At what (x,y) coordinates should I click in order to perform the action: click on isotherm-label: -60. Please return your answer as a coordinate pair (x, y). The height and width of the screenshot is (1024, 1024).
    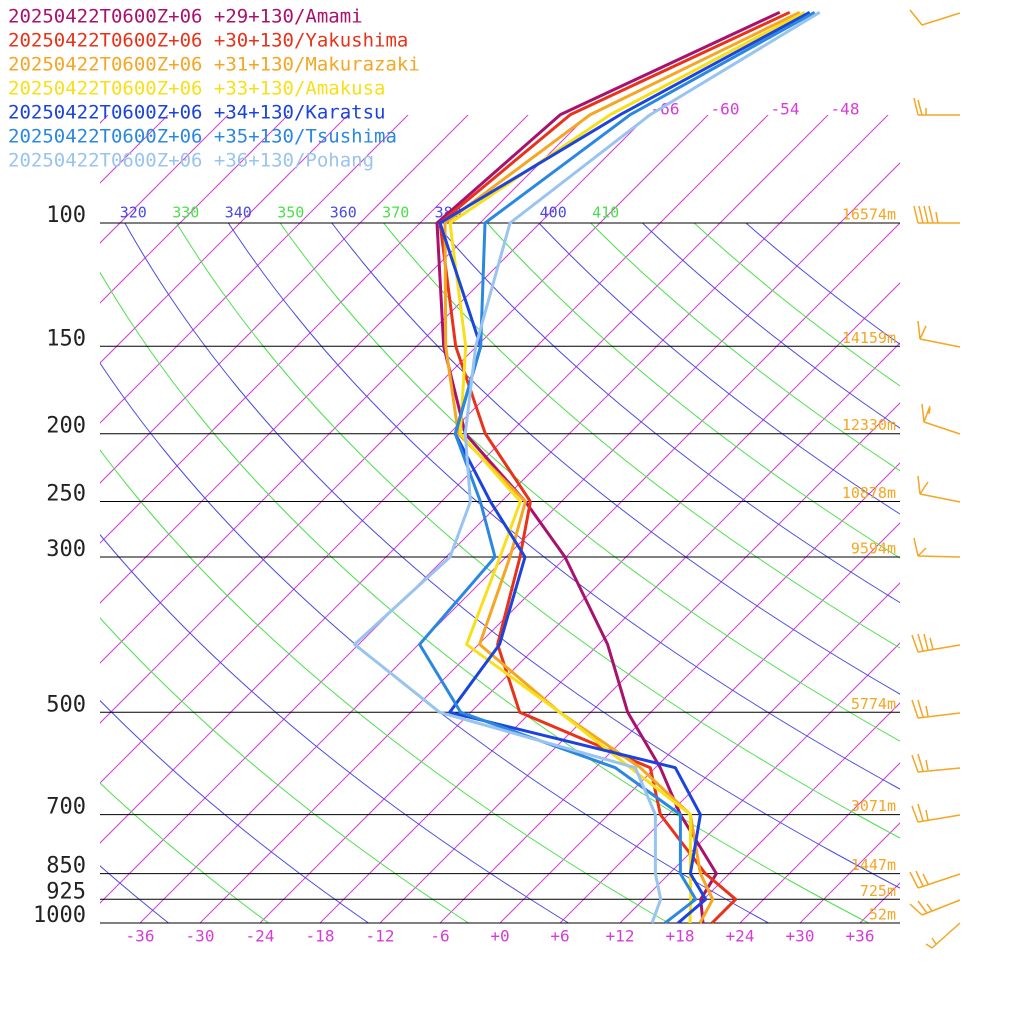
    Looking at the image, I should click on (725, 109).